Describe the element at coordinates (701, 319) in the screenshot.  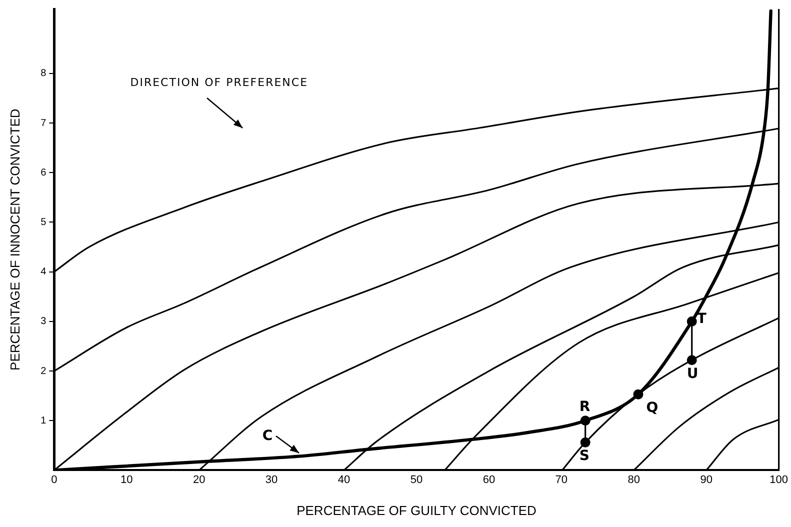
I see `annotation: T` at that location.